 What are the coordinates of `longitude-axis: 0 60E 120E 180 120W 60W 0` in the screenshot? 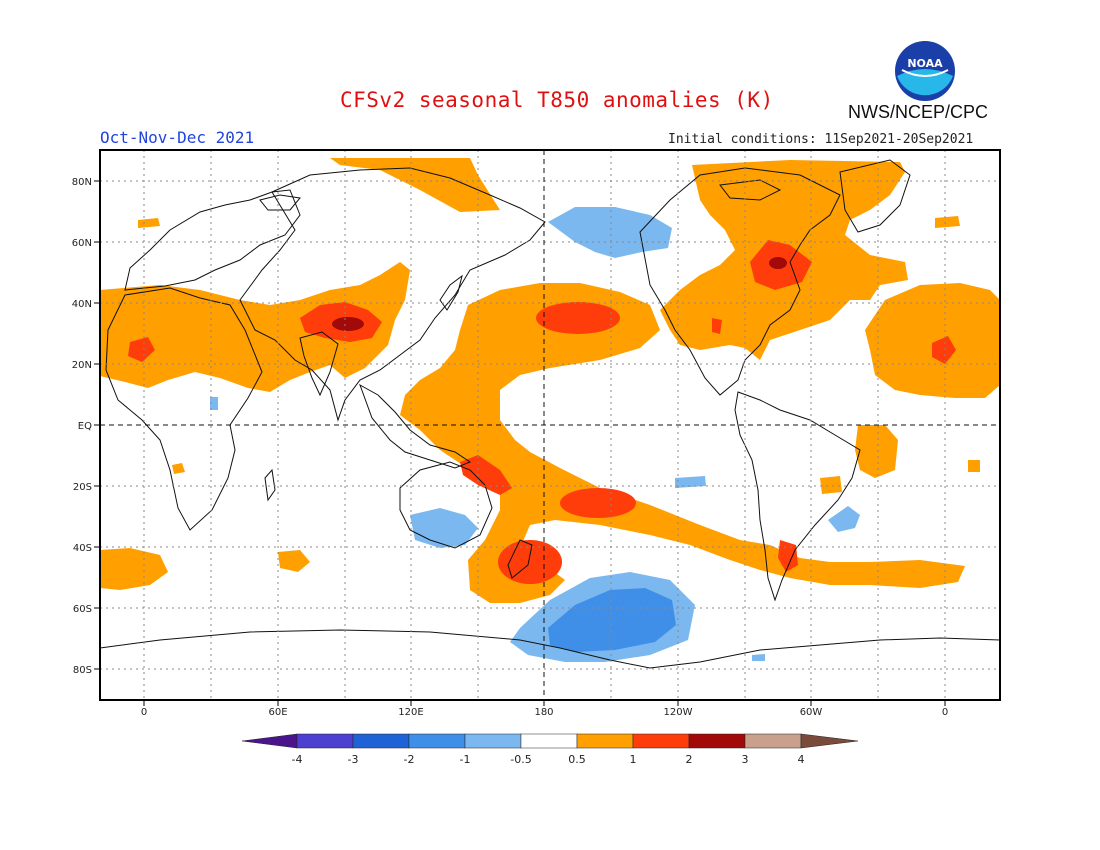 It's located at (544, 709).